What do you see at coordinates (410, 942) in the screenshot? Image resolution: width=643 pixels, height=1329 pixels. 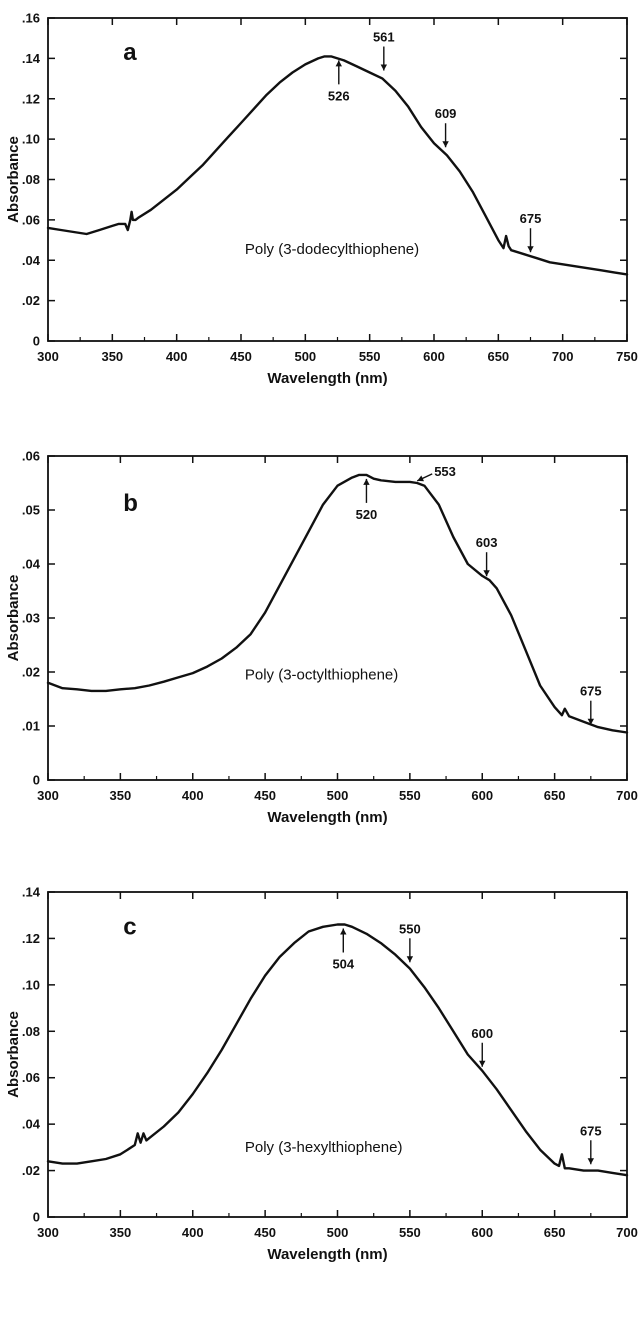 I see `peak-marker-550: 550` at bounding box center [410, 942].